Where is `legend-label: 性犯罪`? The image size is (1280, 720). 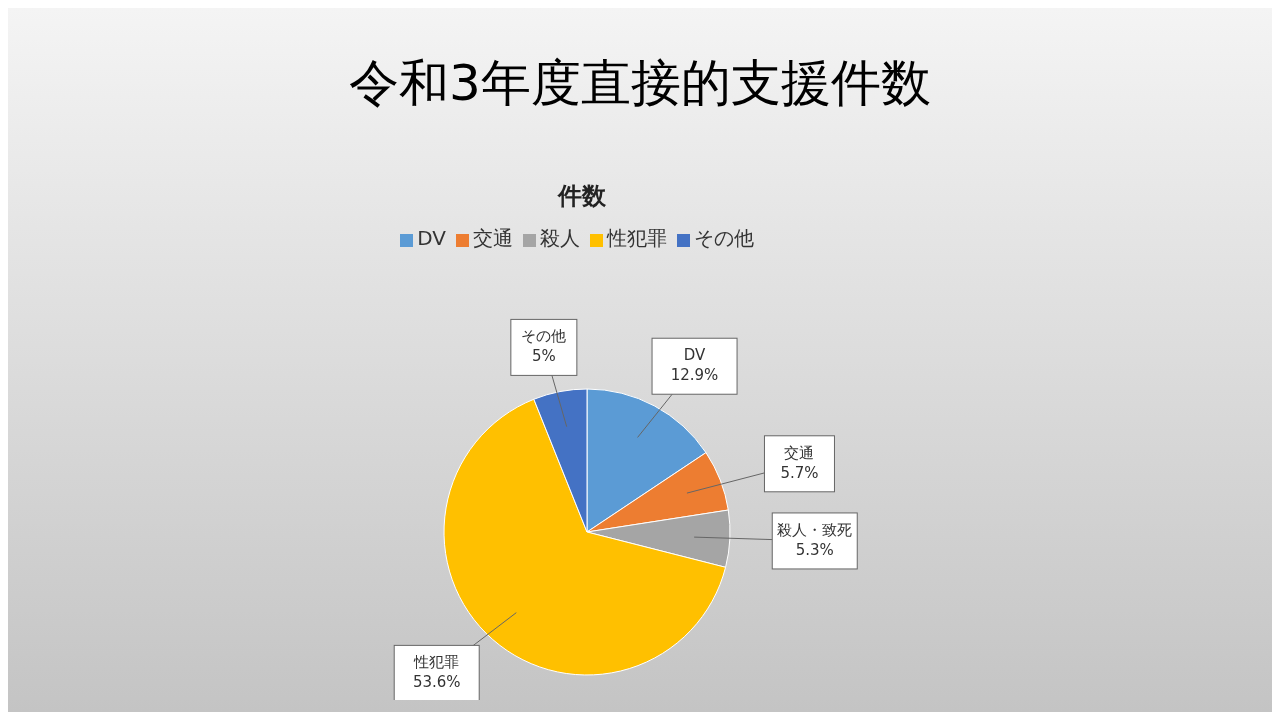
legend-label: 性犯罪 is located at coordinates (636, 238).